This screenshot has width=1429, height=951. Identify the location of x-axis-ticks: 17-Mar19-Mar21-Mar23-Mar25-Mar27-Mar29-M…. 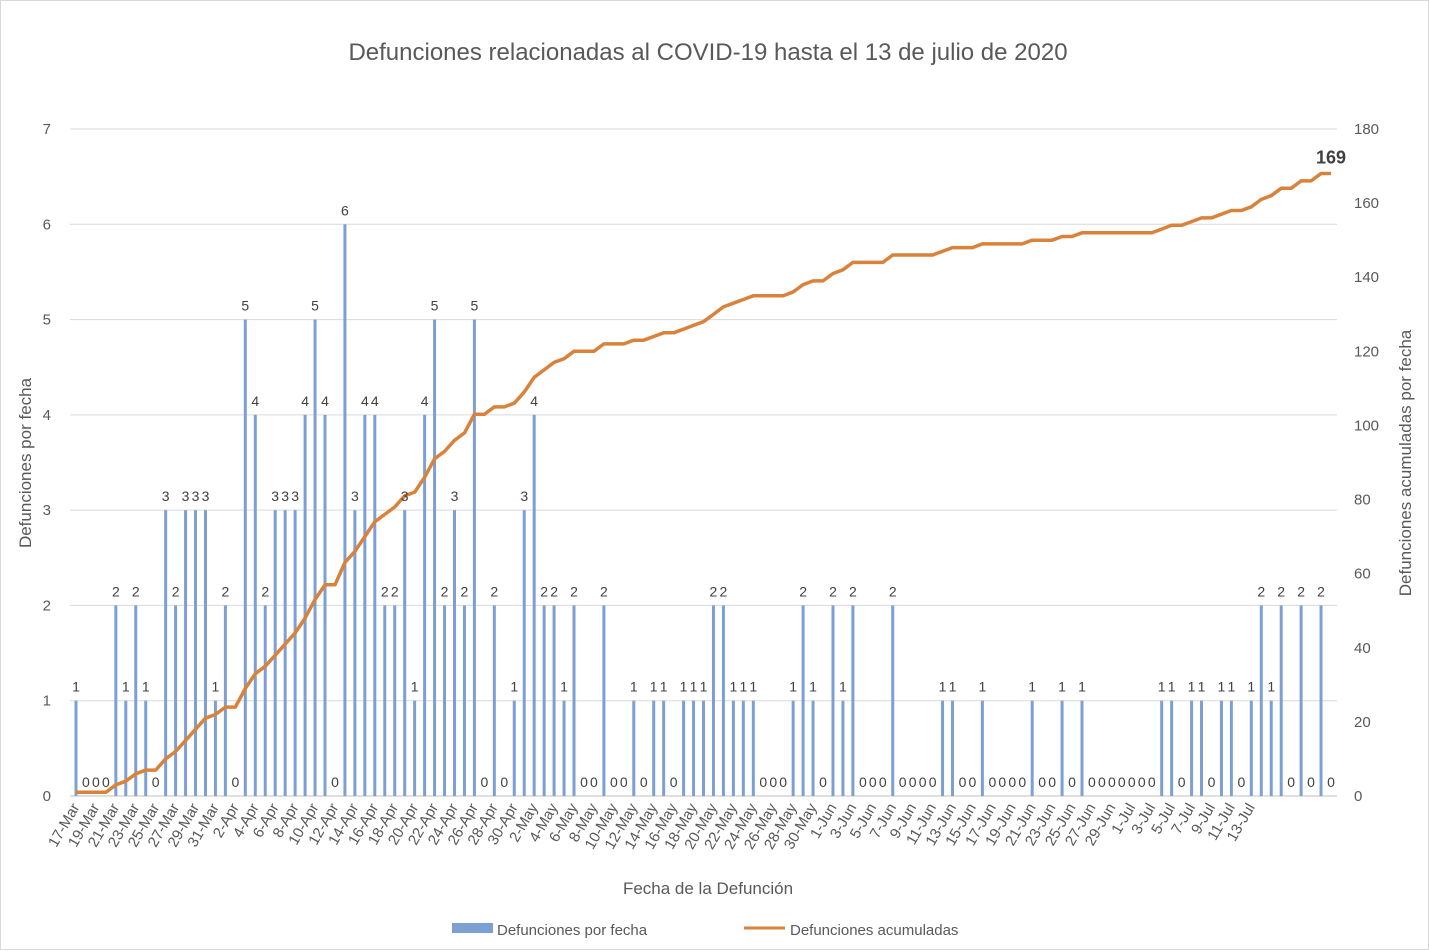
(652, 826).